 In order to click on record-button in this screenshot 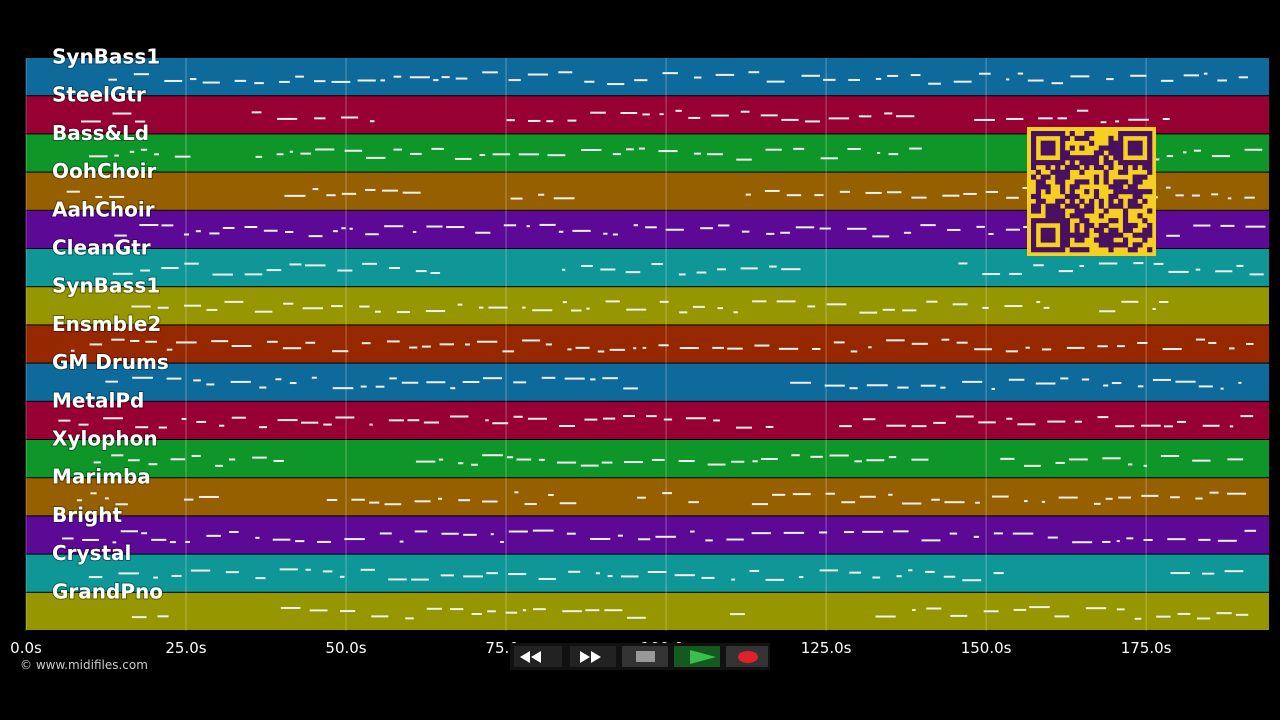, I will do `click(747, 656)`.